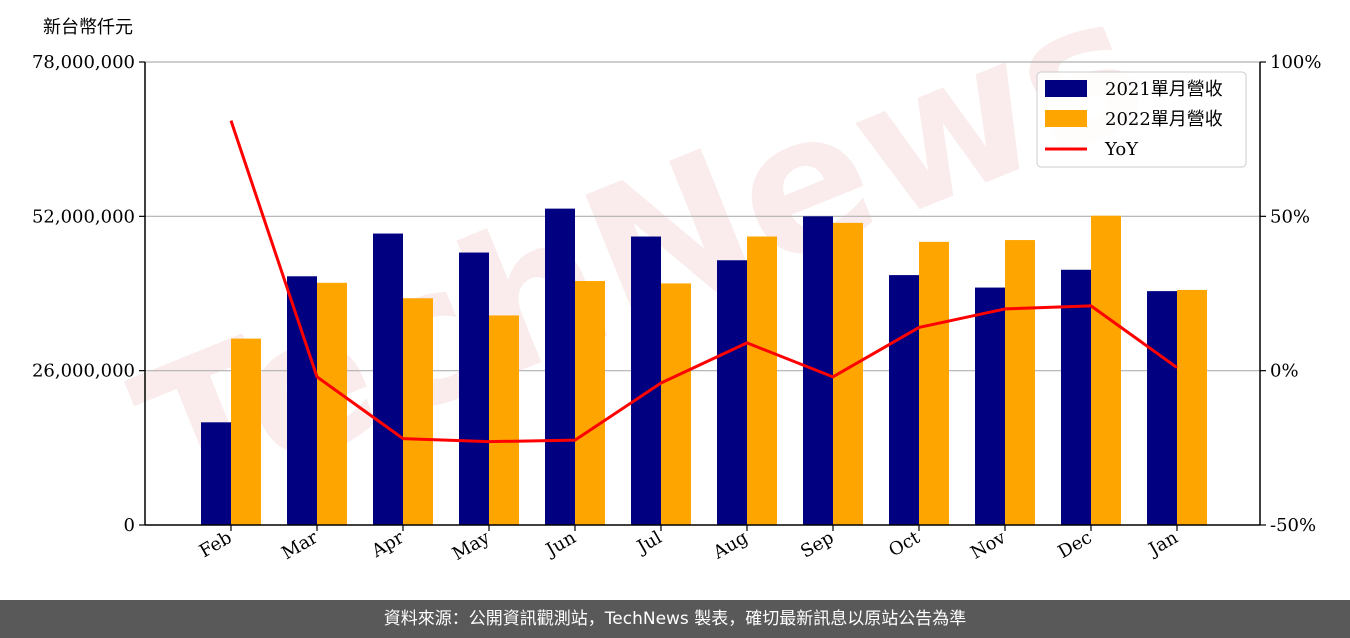  I want to click on bar-2021-mar, so click(302, 400).